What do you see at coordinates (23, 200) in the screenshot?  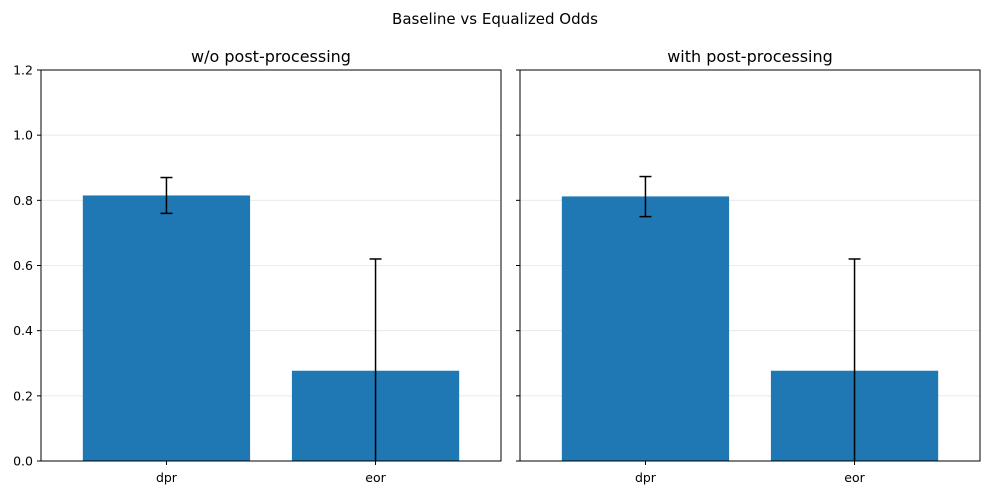 I see `y-tick-label: 0.8` at bounding box center [23, 200].